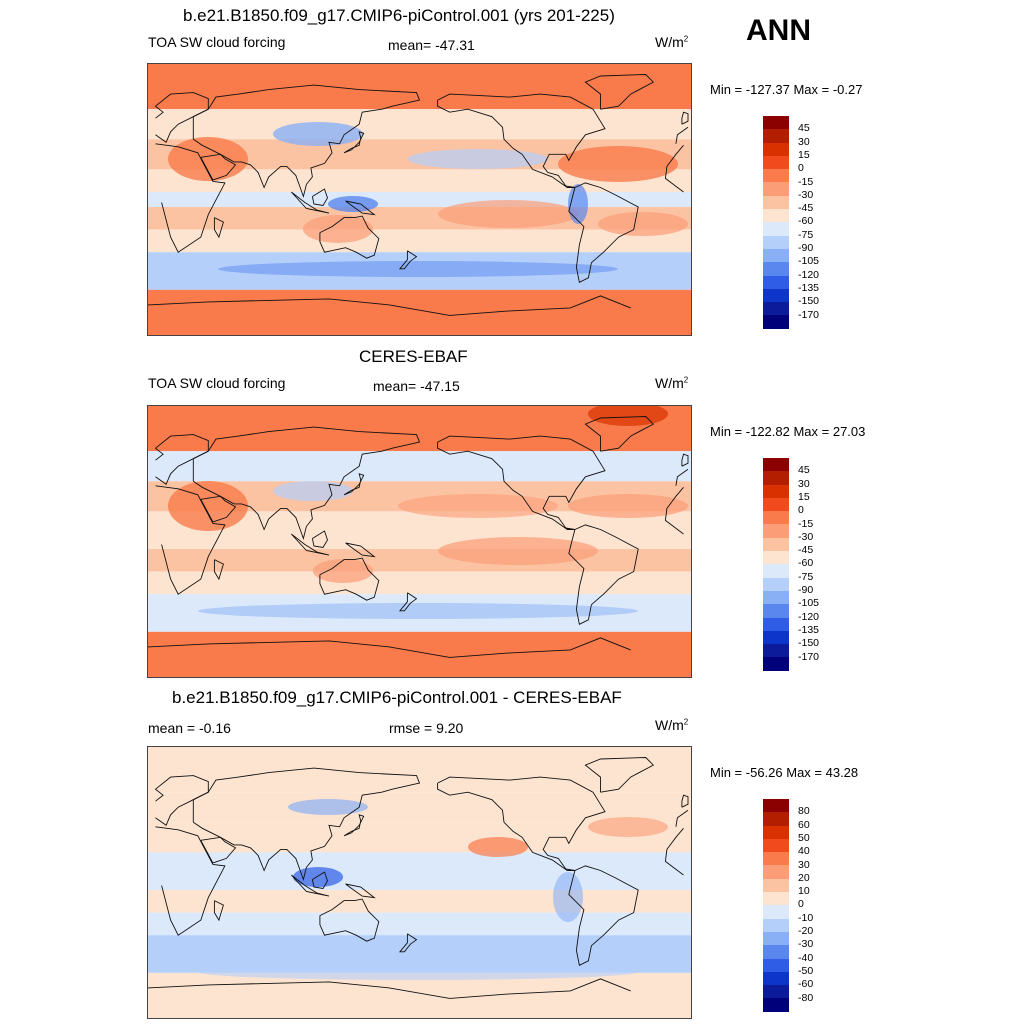 The width and height of the screenshot is (1024, 1024). What do you see at coordinates (778, 30) in the screenshot?
I see `season-label: ANN` at bounding box center [778, 30].